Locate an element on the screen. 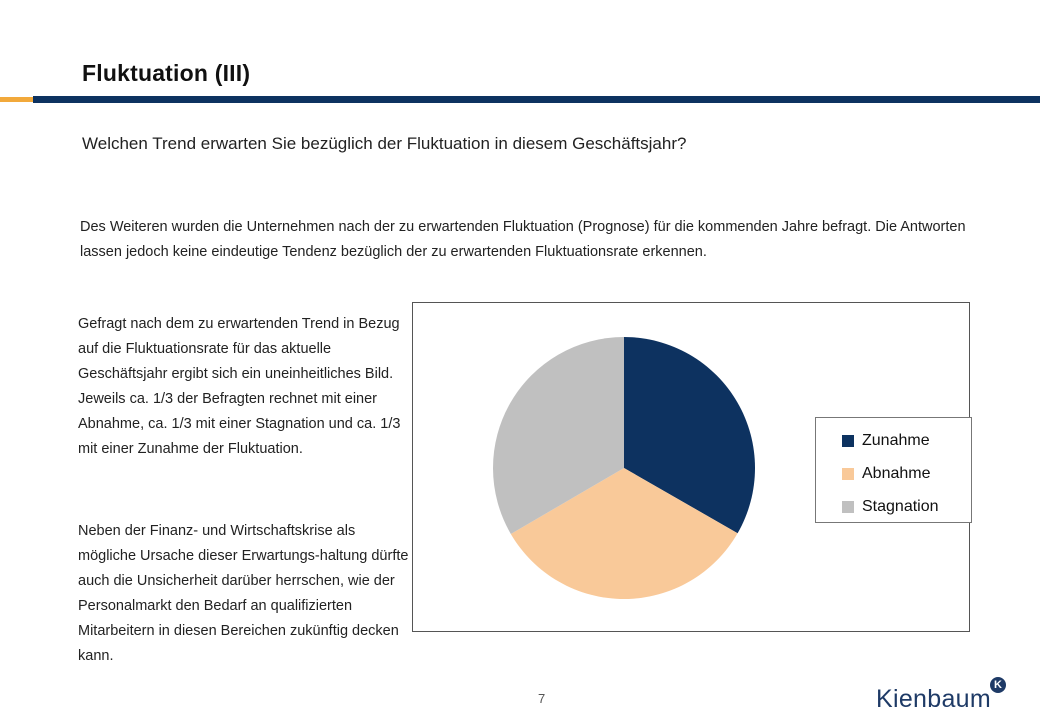 Image resolution: width=1040 pixels, height=720 pixels. legend-label-zunahme: Zunahme is located at coordinates (896, 440).